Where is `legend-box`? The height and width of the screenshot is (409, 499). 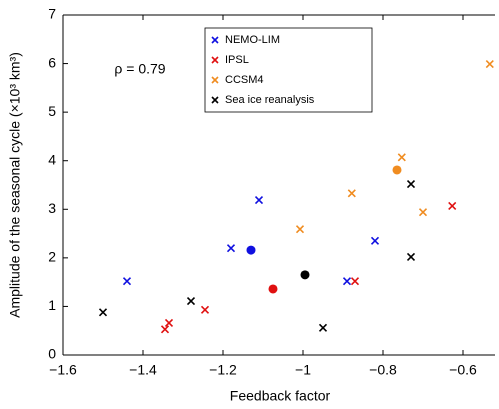
legend-box is located at coordinates (288, 70).